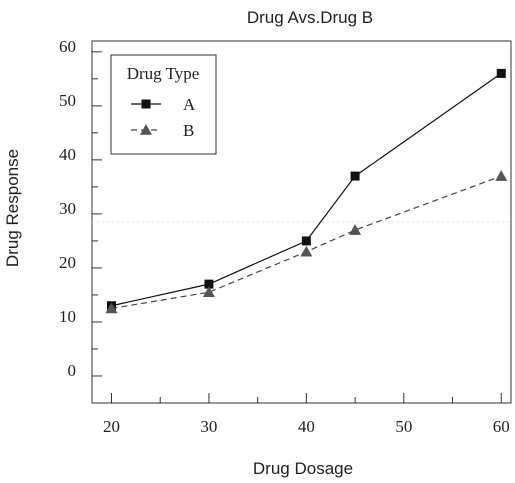  What do you see at coordinates (208, 426) in the screenshot?
I see `x-tick-label: 30` at bounding box center [208, 426].